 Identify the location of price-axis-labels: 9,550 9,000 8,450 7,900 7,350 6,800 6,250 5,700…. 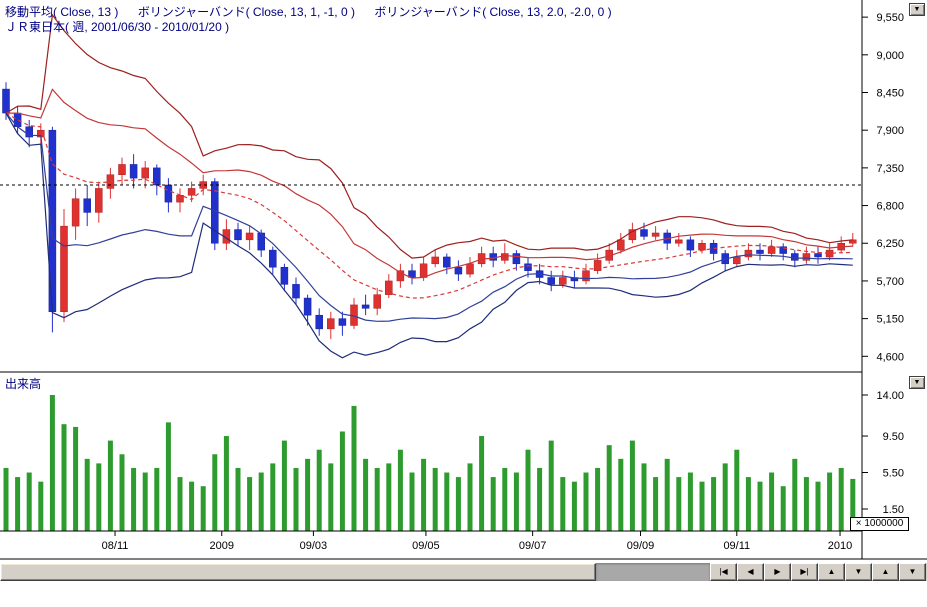
(883, 187).